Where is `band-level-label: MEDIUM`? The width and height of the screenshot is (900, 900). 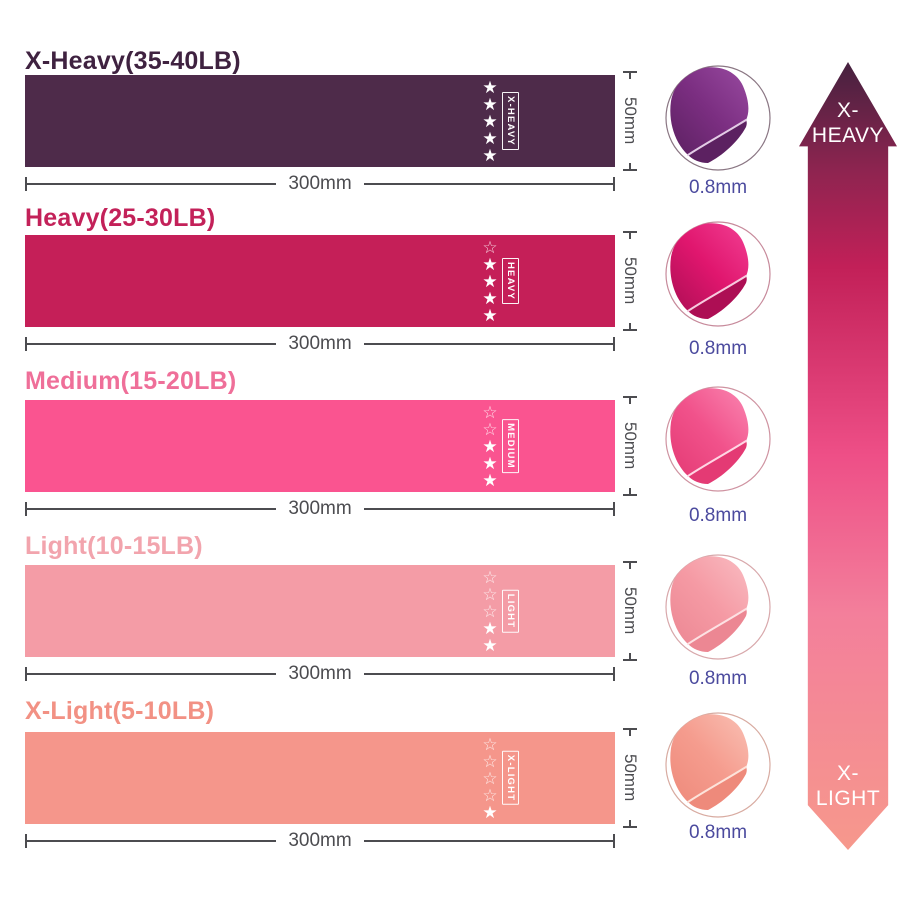
band-level-label: MEDIUM is located at coordinates (510, 446).